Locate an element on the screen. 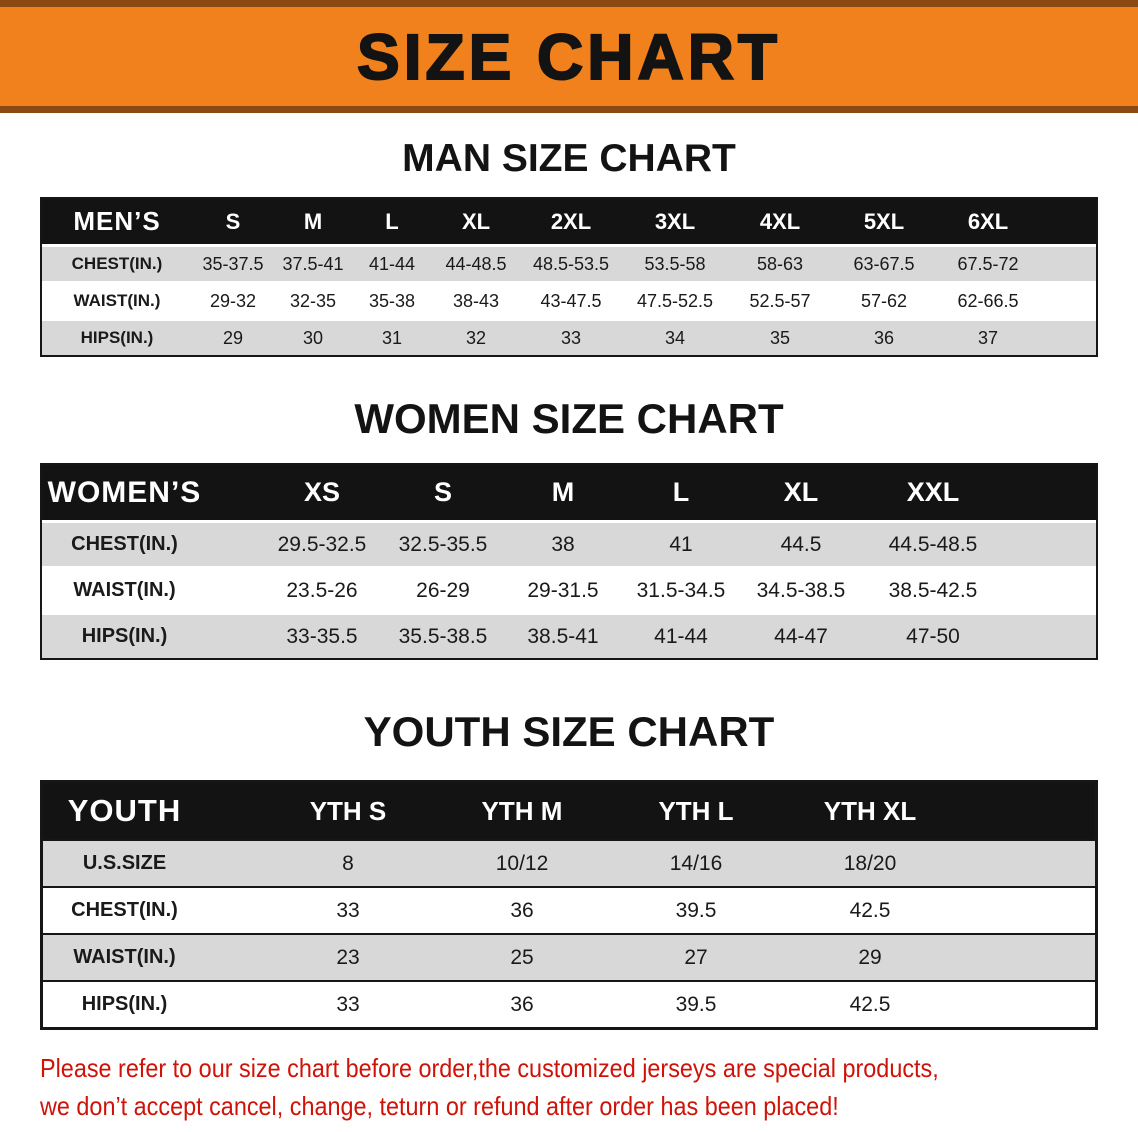 The height and width of the screenshot is (1132, 1138). size-value-cell: 47-50 is located at coordinates (933, 636).